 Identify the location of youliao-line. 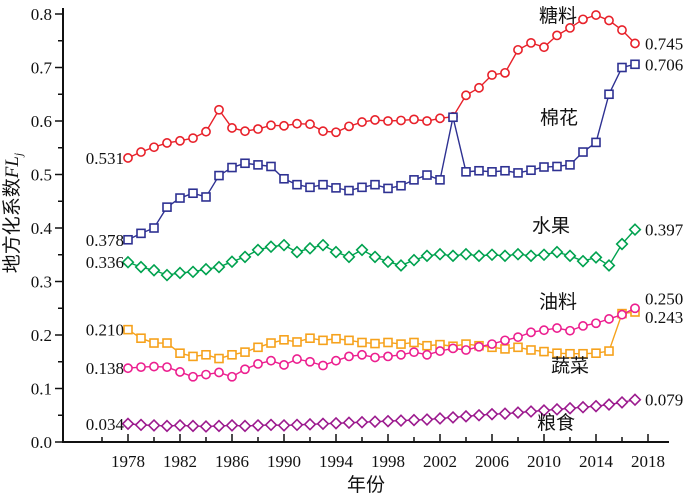
(381, 342).